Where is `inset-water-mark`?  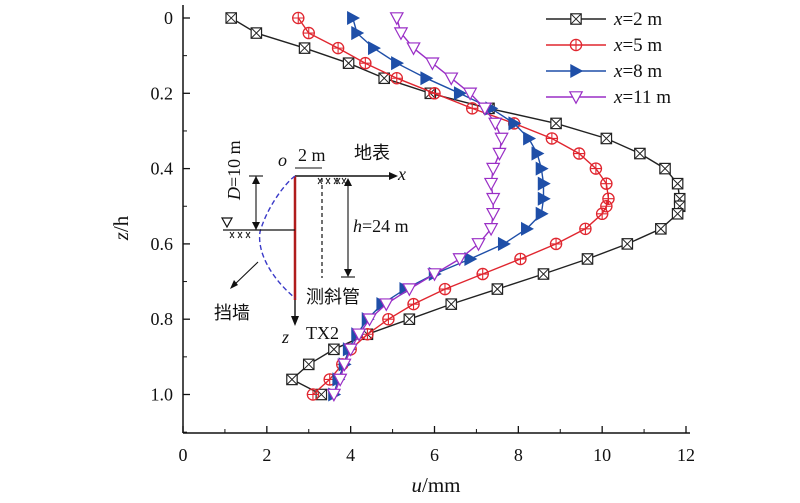 inset-water-mark is located at coordinates (227, 223).